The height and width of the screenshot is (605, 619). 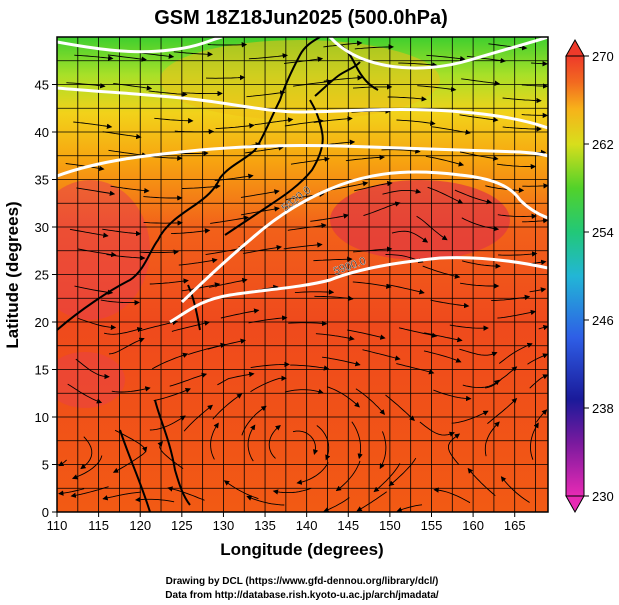 I want to click on colorbar-min-arrow, so click(x=575, y=504).